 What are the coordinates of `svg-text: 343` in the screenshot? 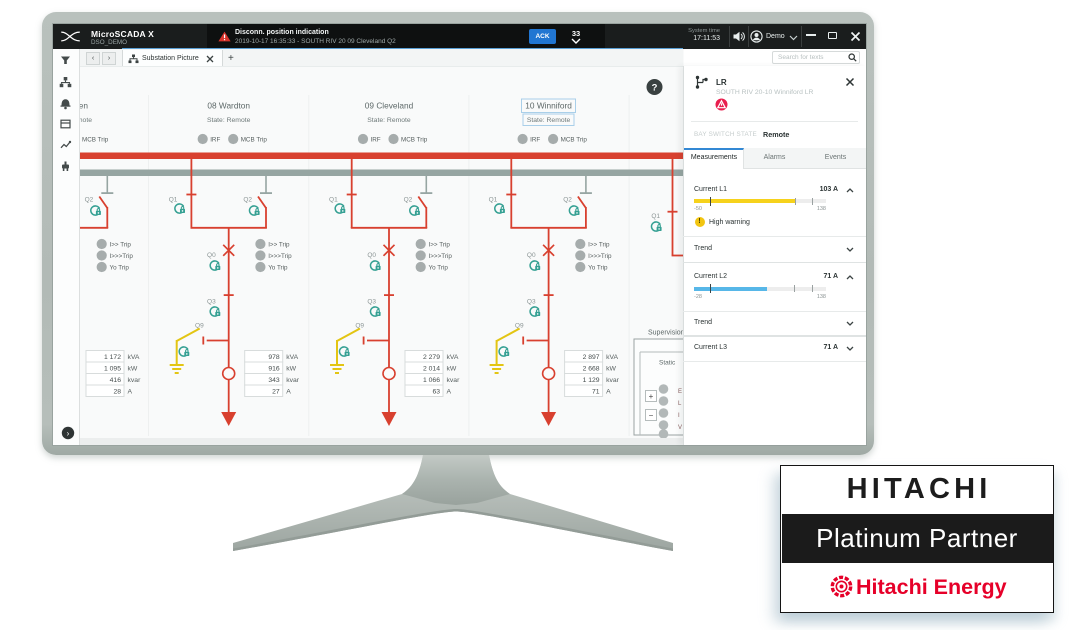 It's located at (274, 380).